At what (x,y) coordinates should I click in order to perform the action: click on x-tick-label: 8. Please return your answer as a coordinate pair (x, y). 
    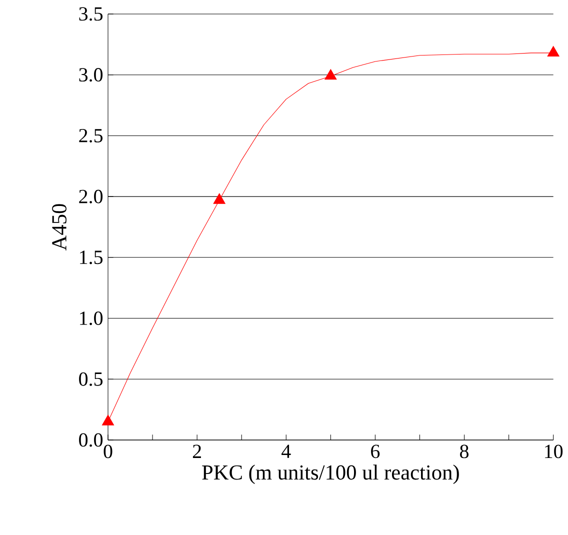
    Looking at the image, I should click on (464, 451).